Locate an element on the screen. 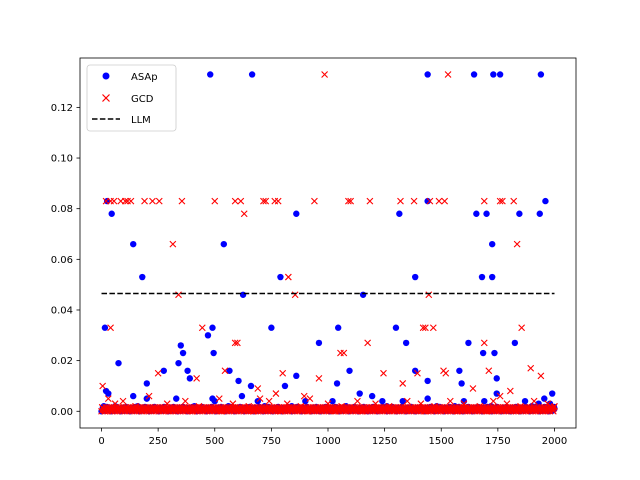 The height and width of the screenshot is (480, 640). x-tick-label: 1750 is located at coordinates (497, 441).